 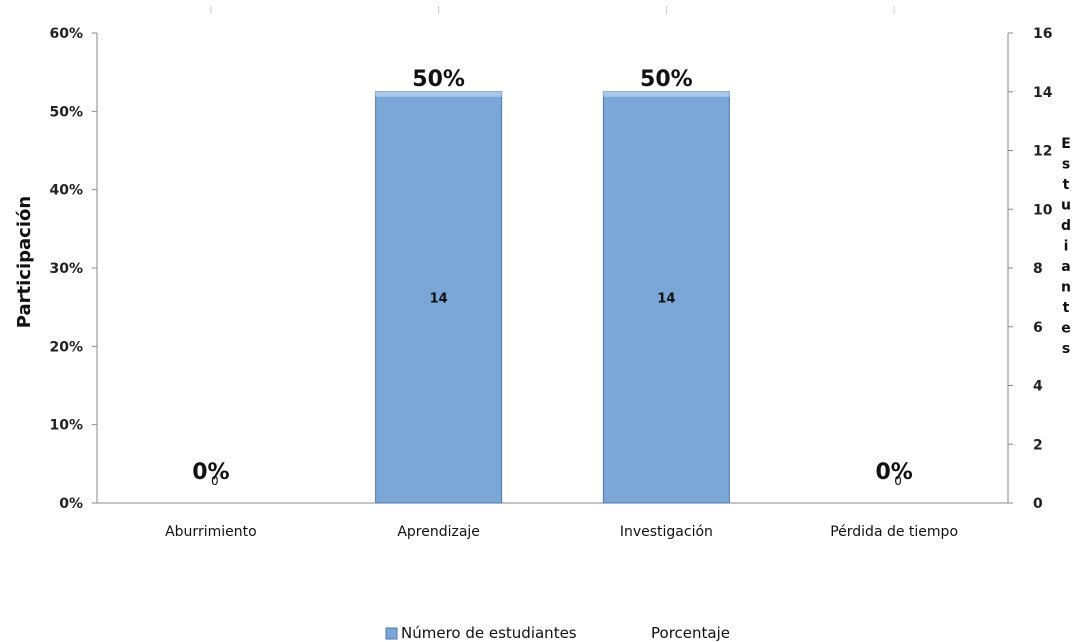 I want to click on y-axis-ticks: 0% 10% 20% 30% 40% 50% 60%, so click(x=73, y=269).